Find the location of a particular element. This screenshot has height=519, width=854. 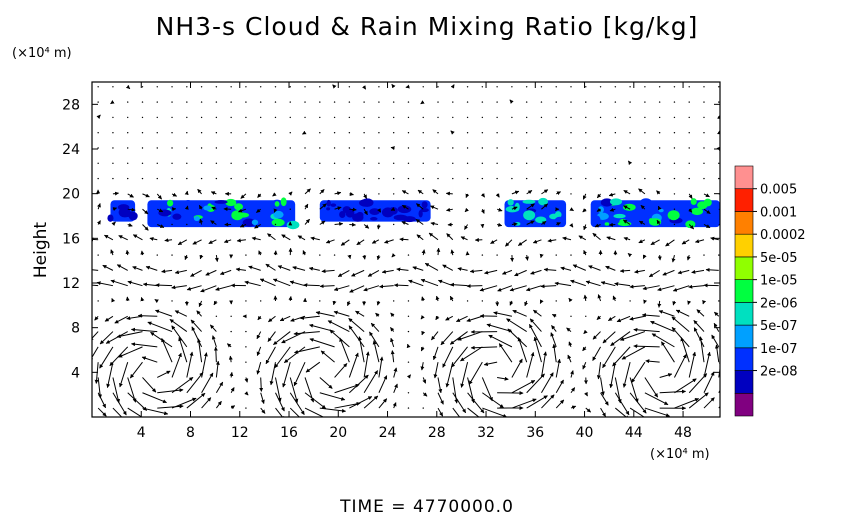

x-axis-unit: (×10⁴ m) is located at coordinates (680, 454).